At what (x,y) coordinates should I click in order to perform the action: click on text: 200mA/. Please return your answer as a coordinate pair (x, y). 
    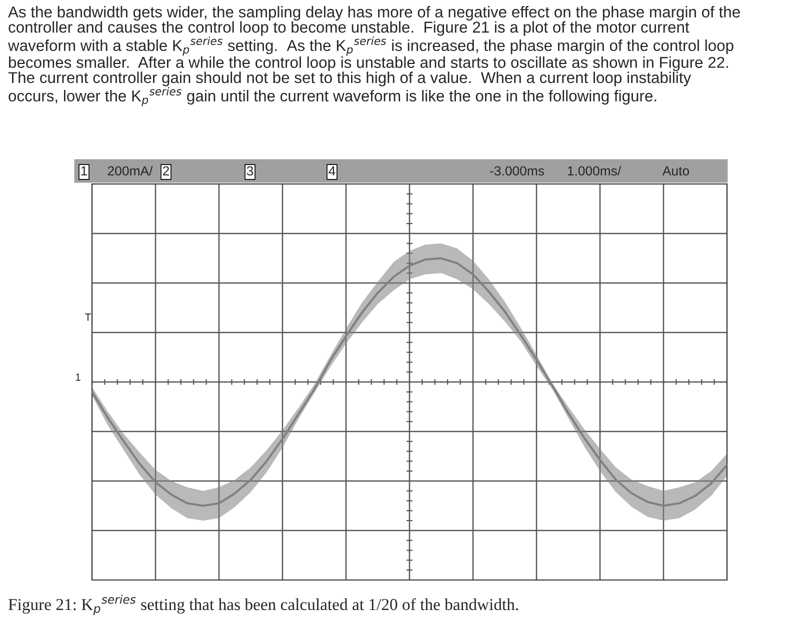
    Looking at the image, I should click on (130, 171).